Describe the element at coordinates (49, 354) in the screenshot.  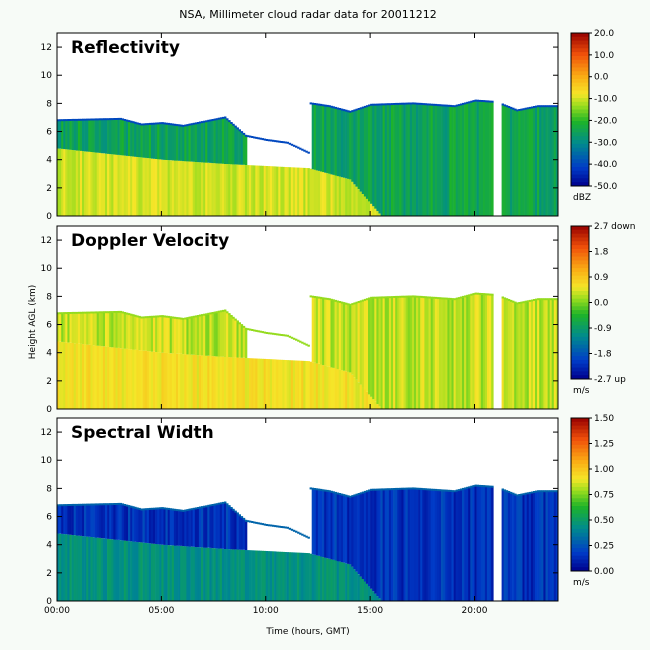
I see `y-tick-label: 4` at that location.